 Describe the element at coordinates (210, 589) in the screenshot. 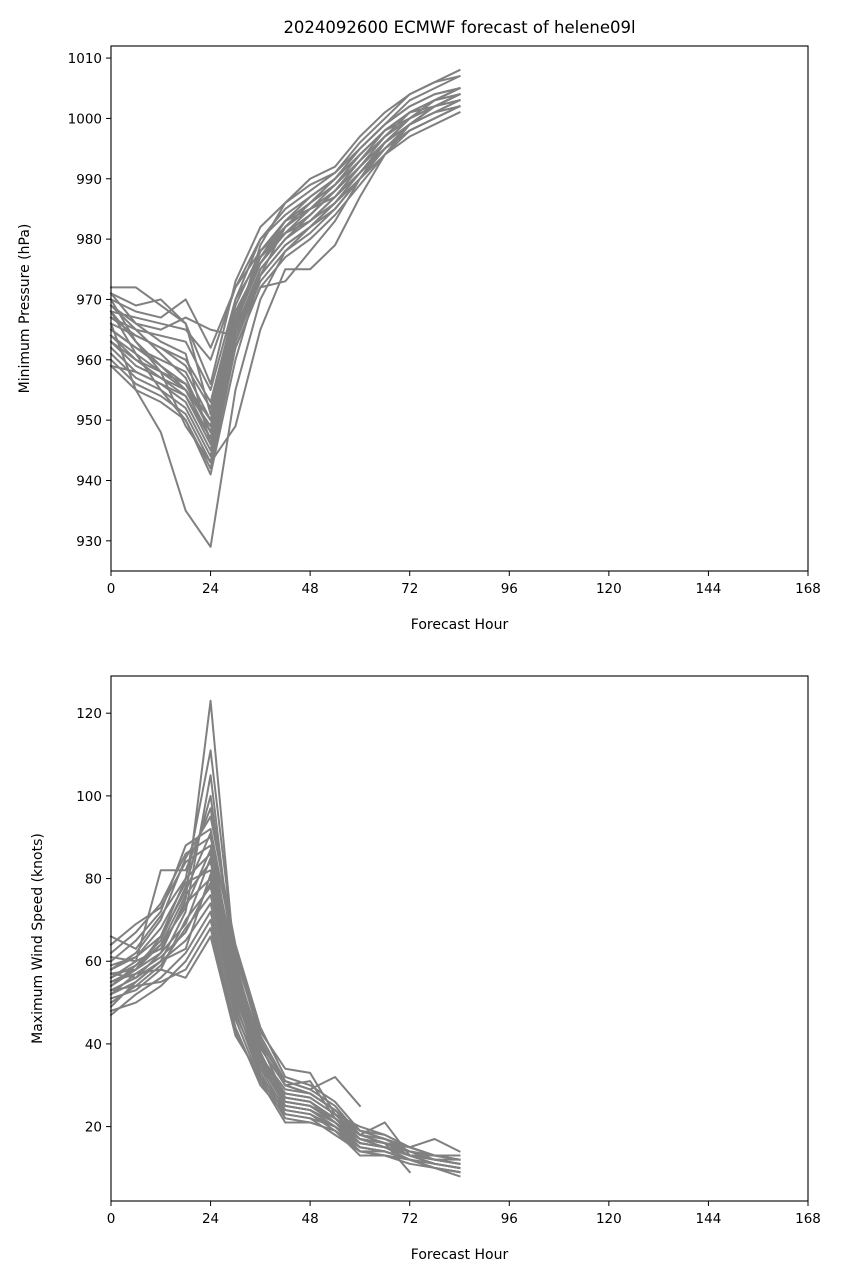

I see `pressure-x-tick-label: 24` at that location.